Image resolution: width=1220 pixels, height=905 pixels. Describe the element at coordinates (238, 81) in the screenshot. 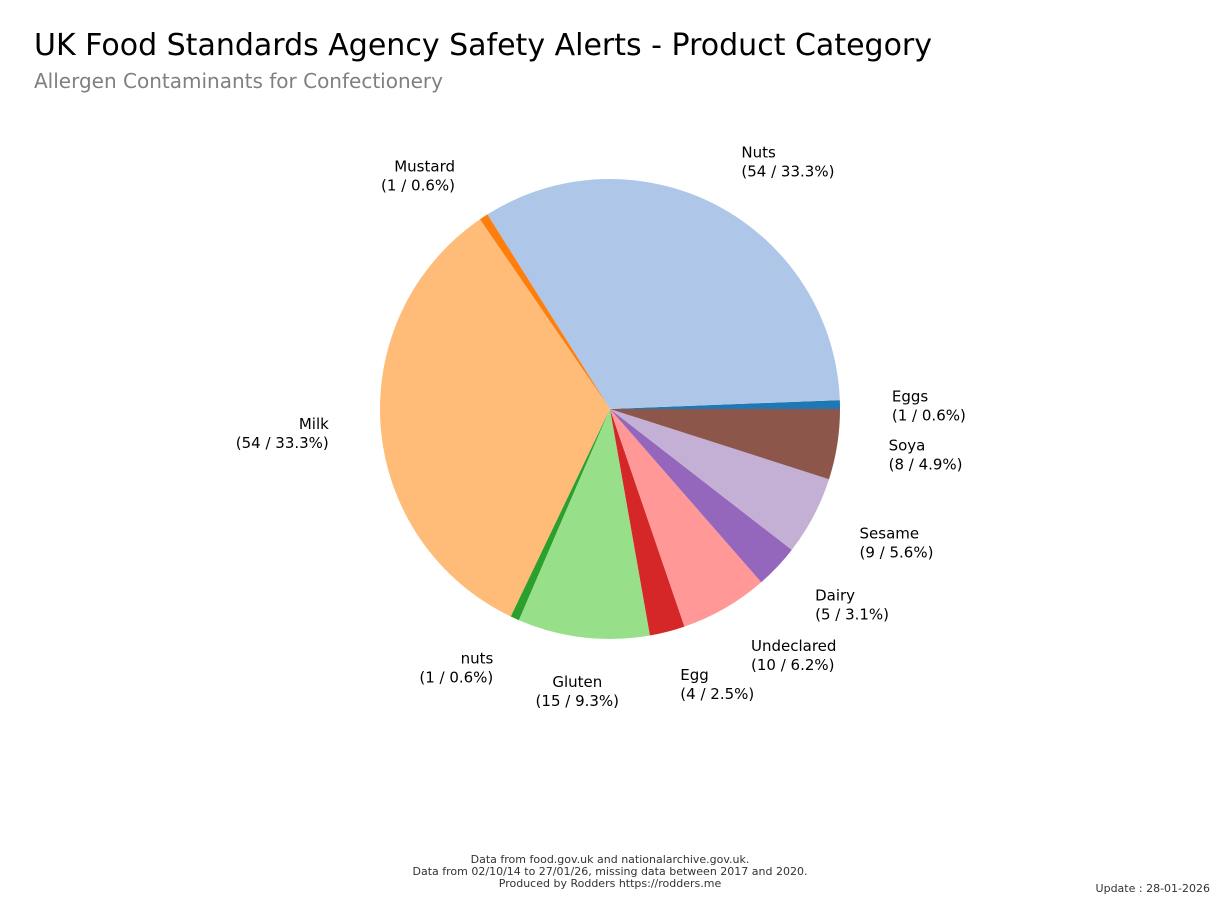

I see `chart-subtitle: Allergen Contaminants for Confectionery` at that location.